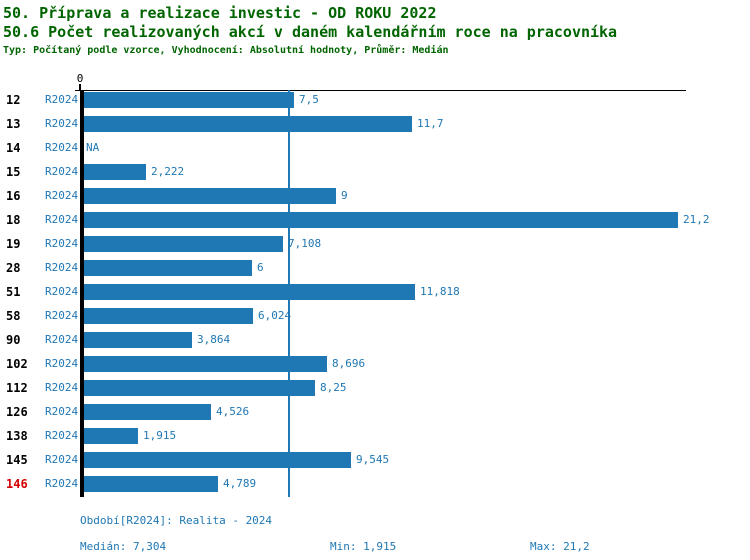 The image size is (750, 560). I want to click on bar-value-label: 6,024, so click(275, 315).